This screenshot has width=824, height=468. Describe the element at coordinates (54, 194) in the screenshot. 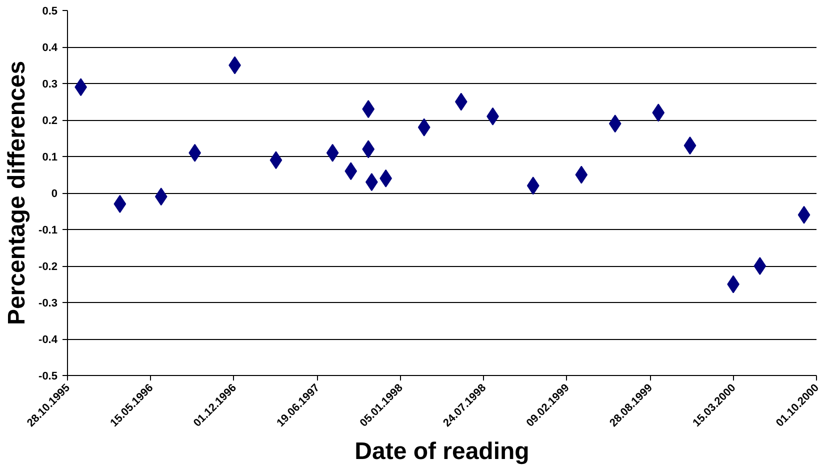

I see `y-tick-label: 0` at that location.